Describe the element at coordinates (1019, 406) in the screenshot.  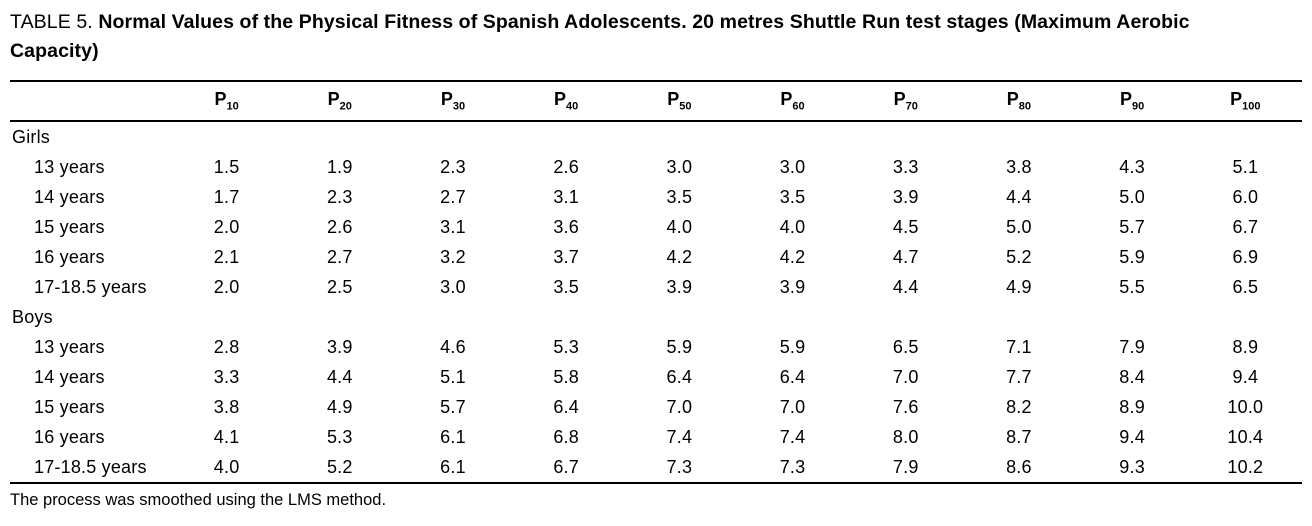
I see `value-cell: 8.2` at that location.